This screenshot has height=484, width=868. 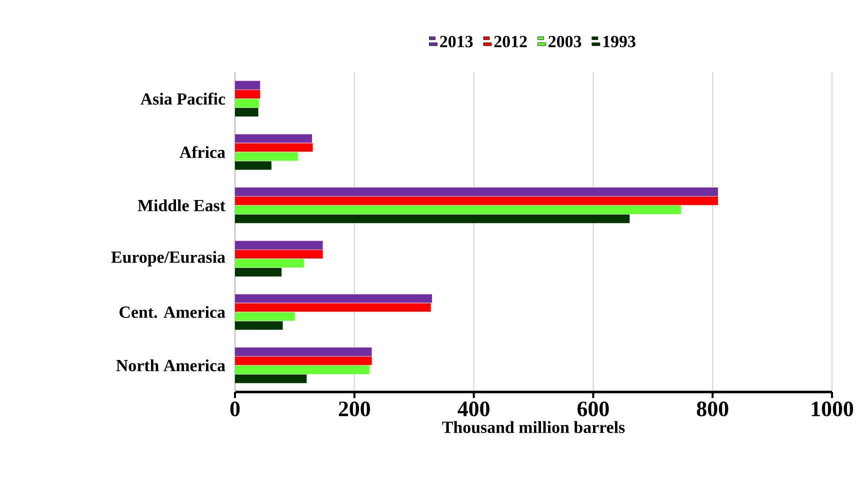 What do you see at coordinates (833, 409) in the screenshot?
I see `x-tick-label: 1000` at bounding box center [833, 409].